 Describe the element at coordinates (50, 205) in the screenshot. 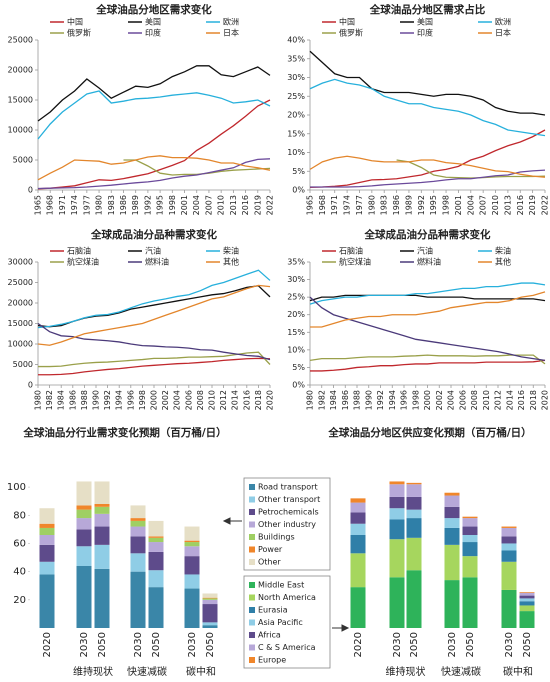

I see `x-tick-label: 1968` at that location.